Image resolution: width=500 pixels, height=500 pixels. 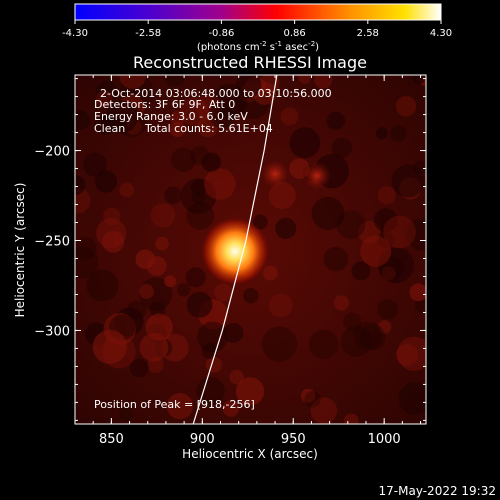 I want to click on y-tick-label: −300, so click(x=52, y=331).